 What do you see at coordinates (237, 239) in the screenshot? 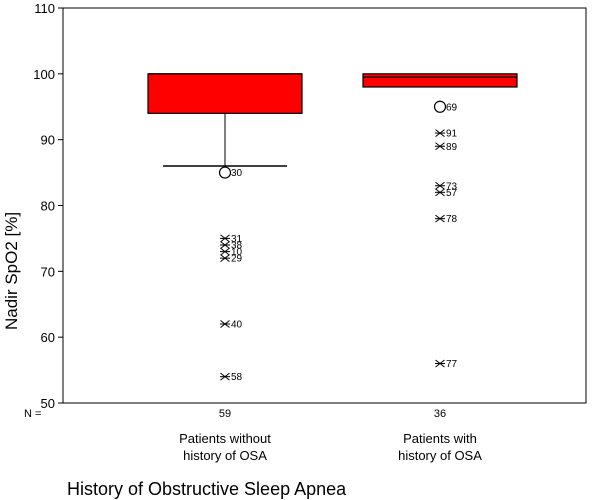
I see `extreme-label: 31` at bounding box center [237, 239].